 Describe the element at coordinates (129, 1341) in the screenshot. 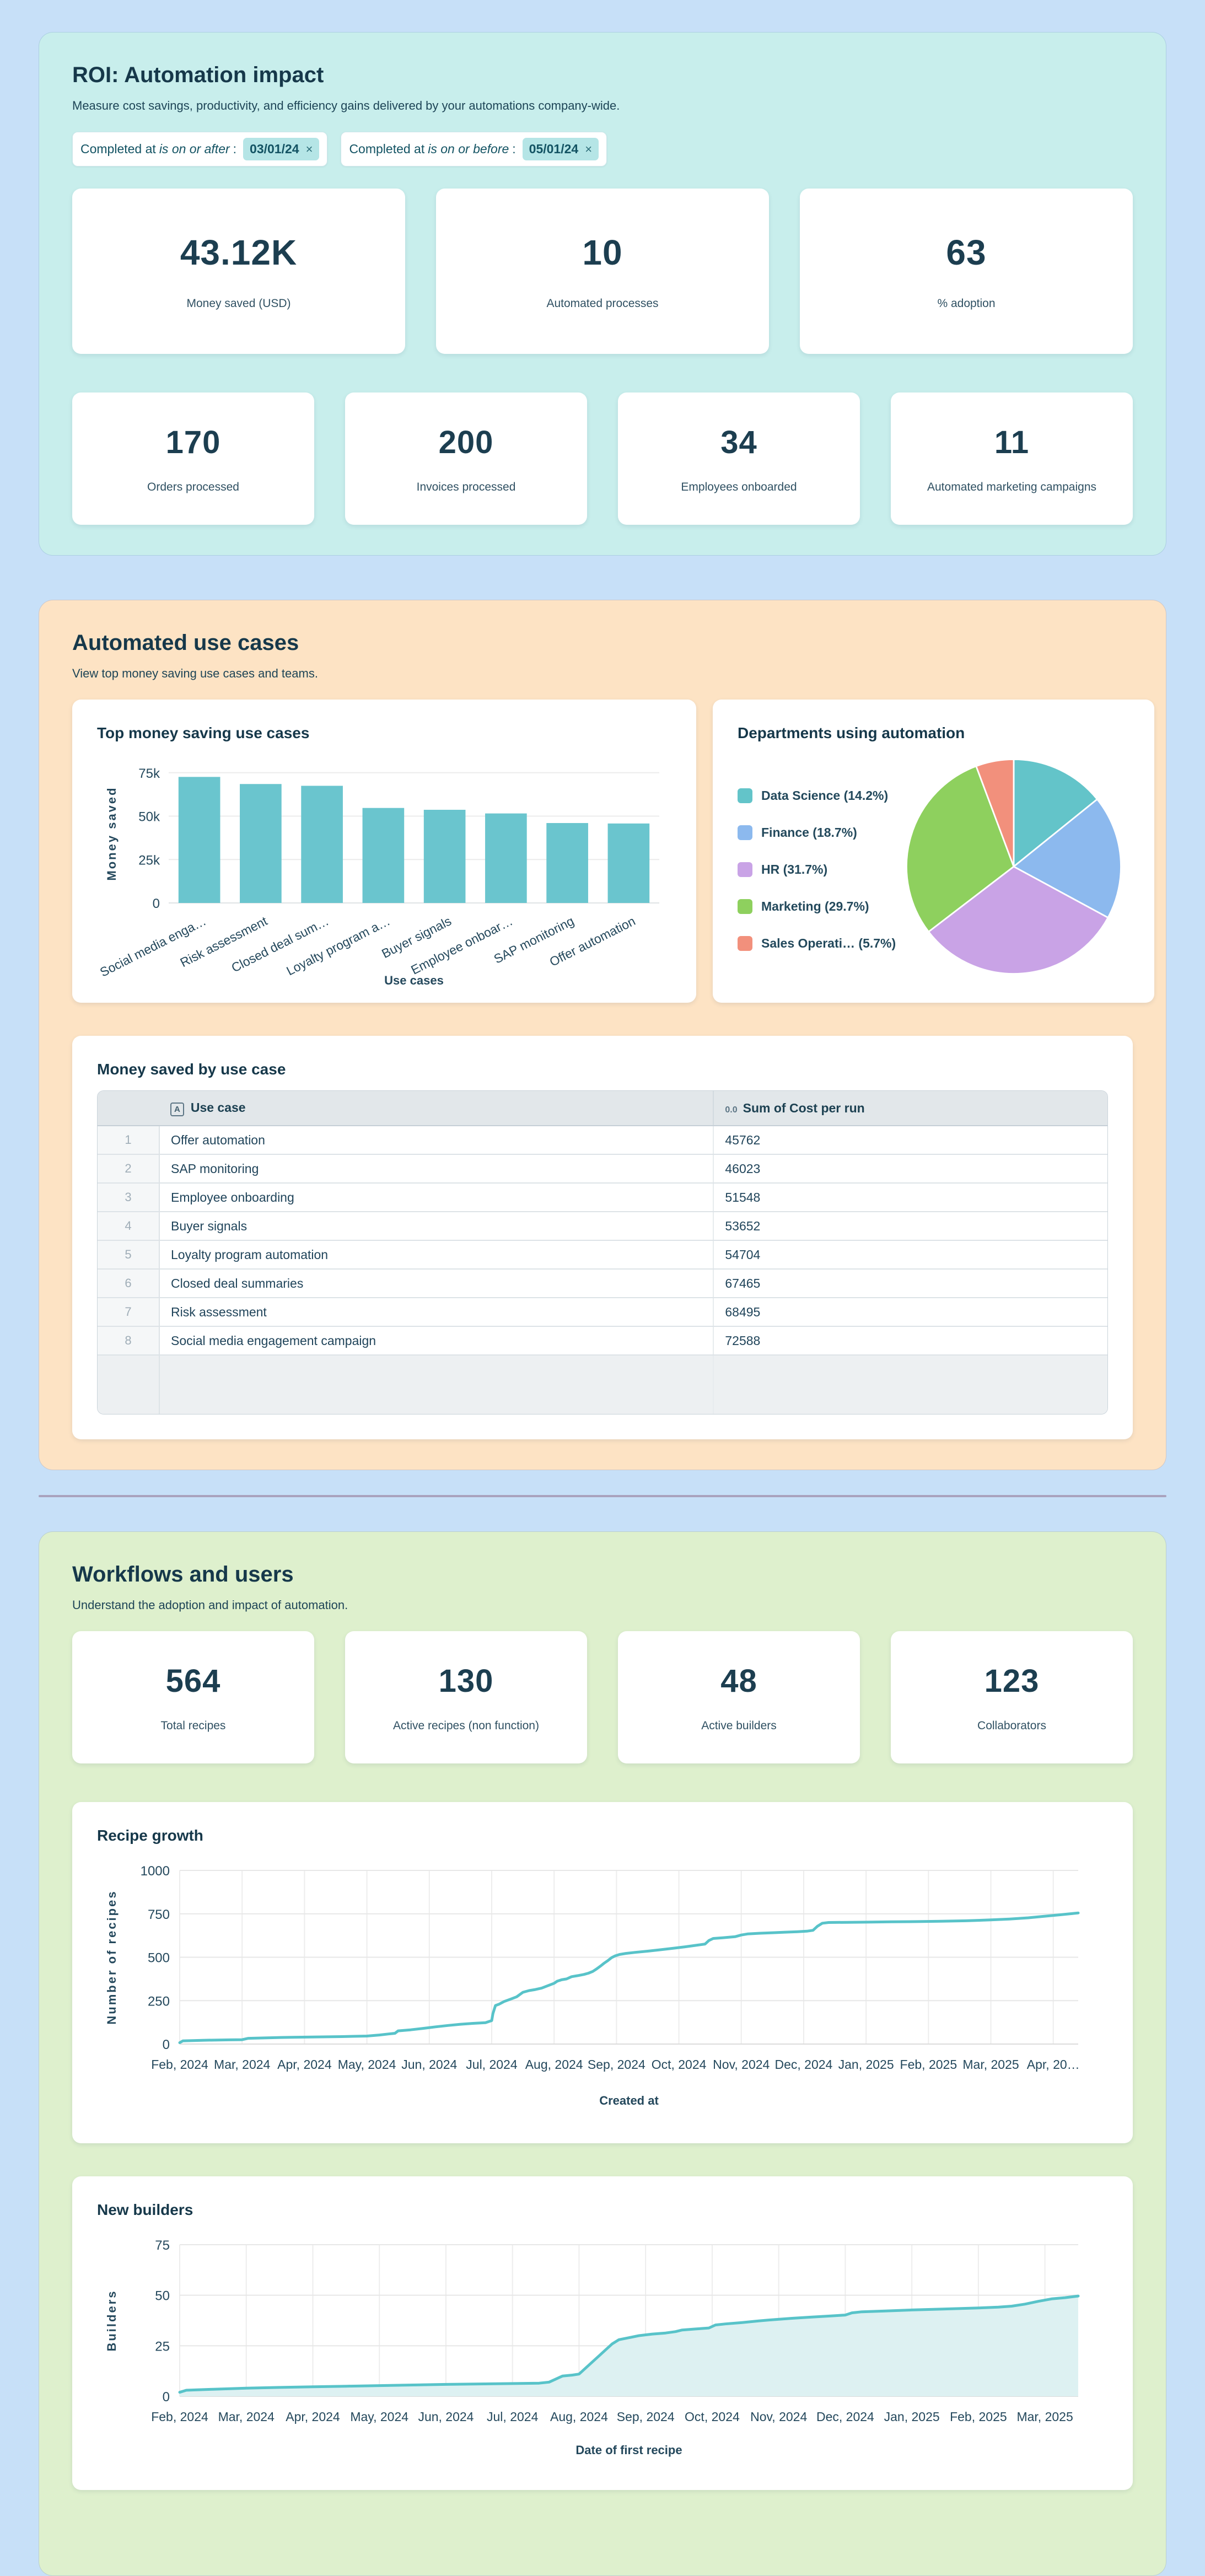

I see `row-number-cell: 8` at that location.